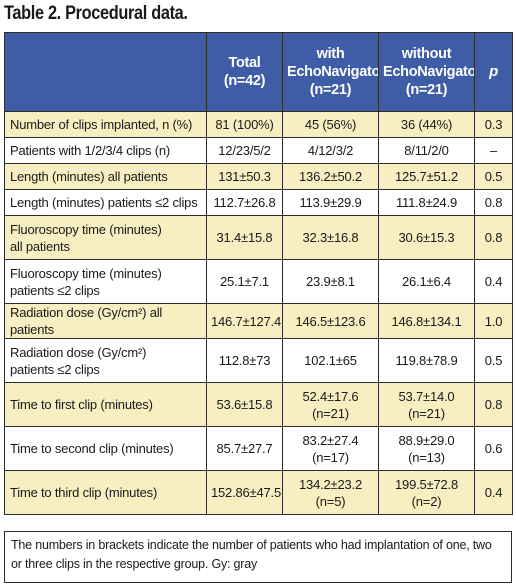 The height and width of the screenshot is (586, 516). I want to click on cell-total: 85.7±27.7, so click(244, 448).